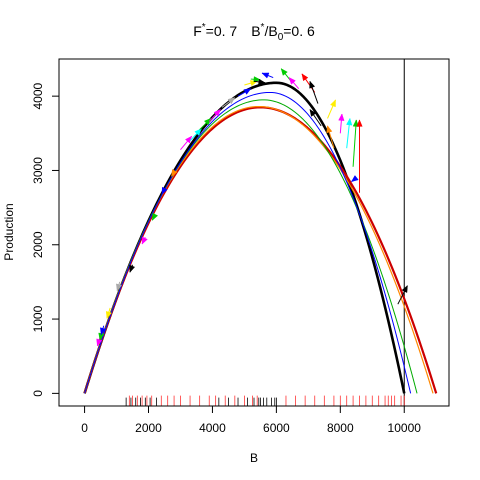  I want to click on x-axis: 0 2000 4000 6000 8000 10000, so click(251, 420).